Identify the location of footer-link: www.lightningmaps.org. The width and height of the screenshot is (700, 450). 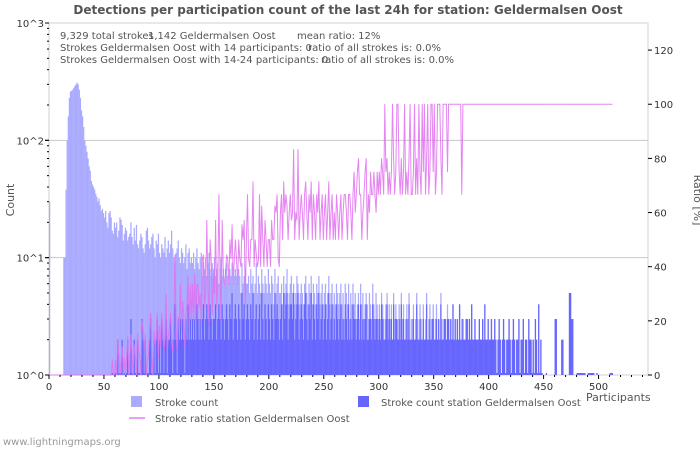
(62, 442).